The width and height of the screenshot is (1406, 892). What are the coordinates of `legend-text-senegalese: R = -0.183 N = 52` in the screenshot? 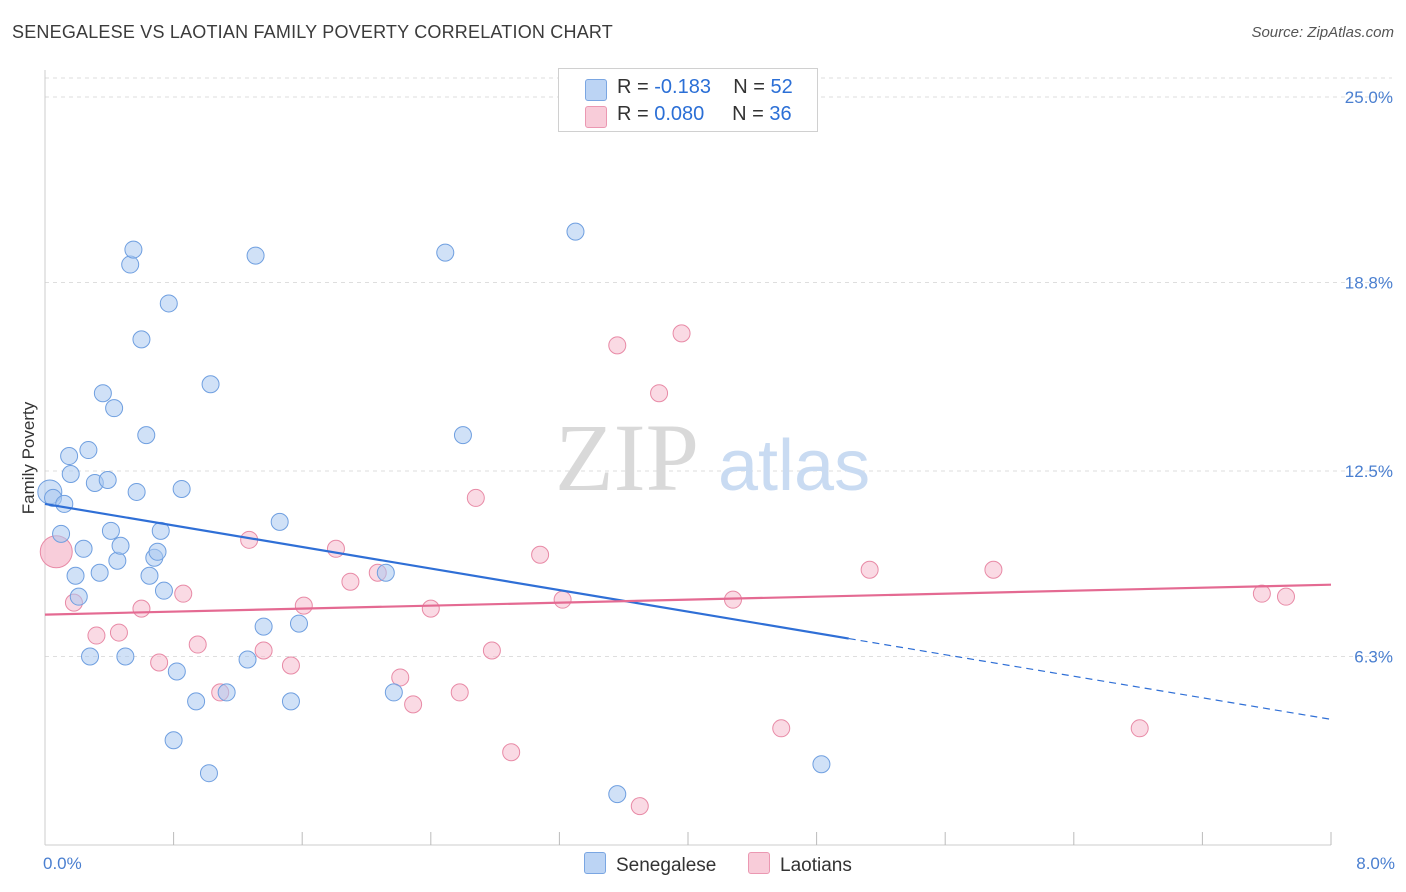 It's located at (705, 87).